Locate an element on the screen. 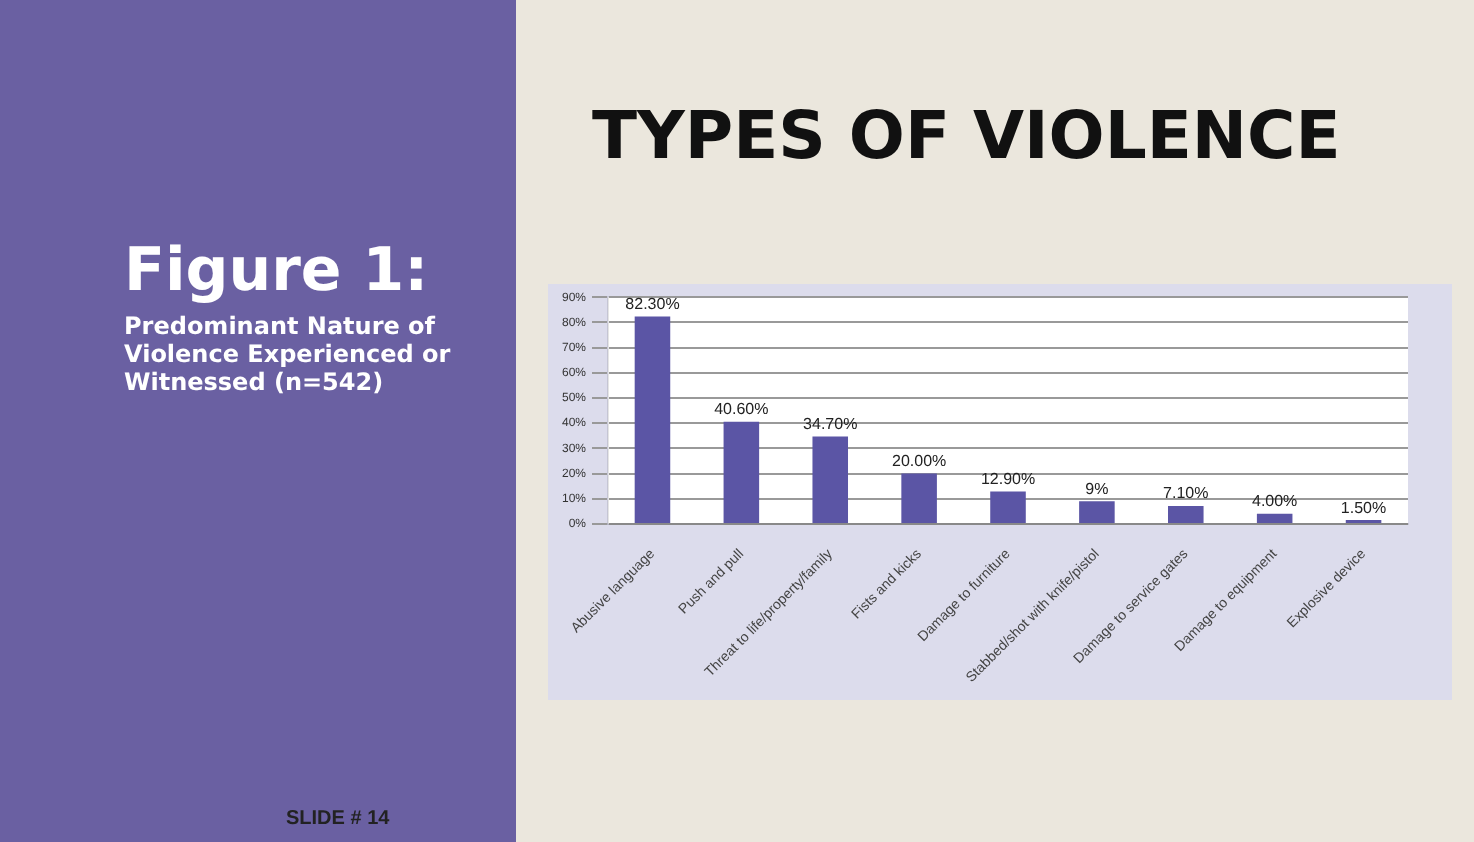  text: Predominant Nature of Violence Experienced or Witnessed (n=542) is located at coordinates (288, 354).